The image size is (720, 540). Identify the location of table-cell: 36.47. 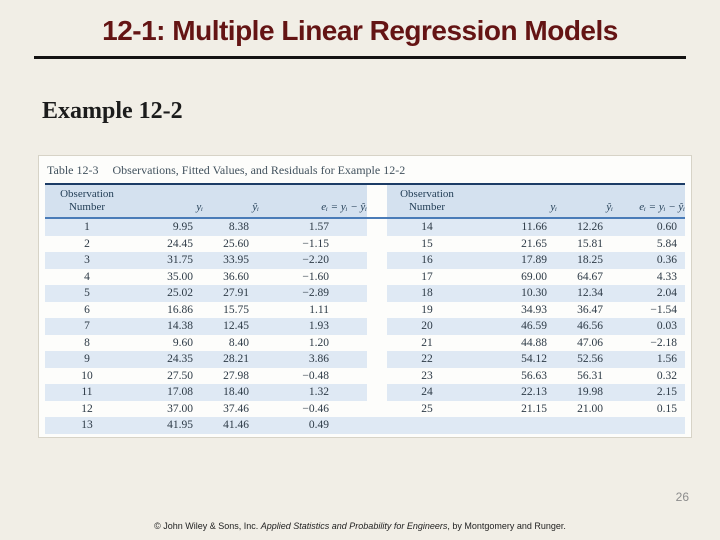
(590, 309).